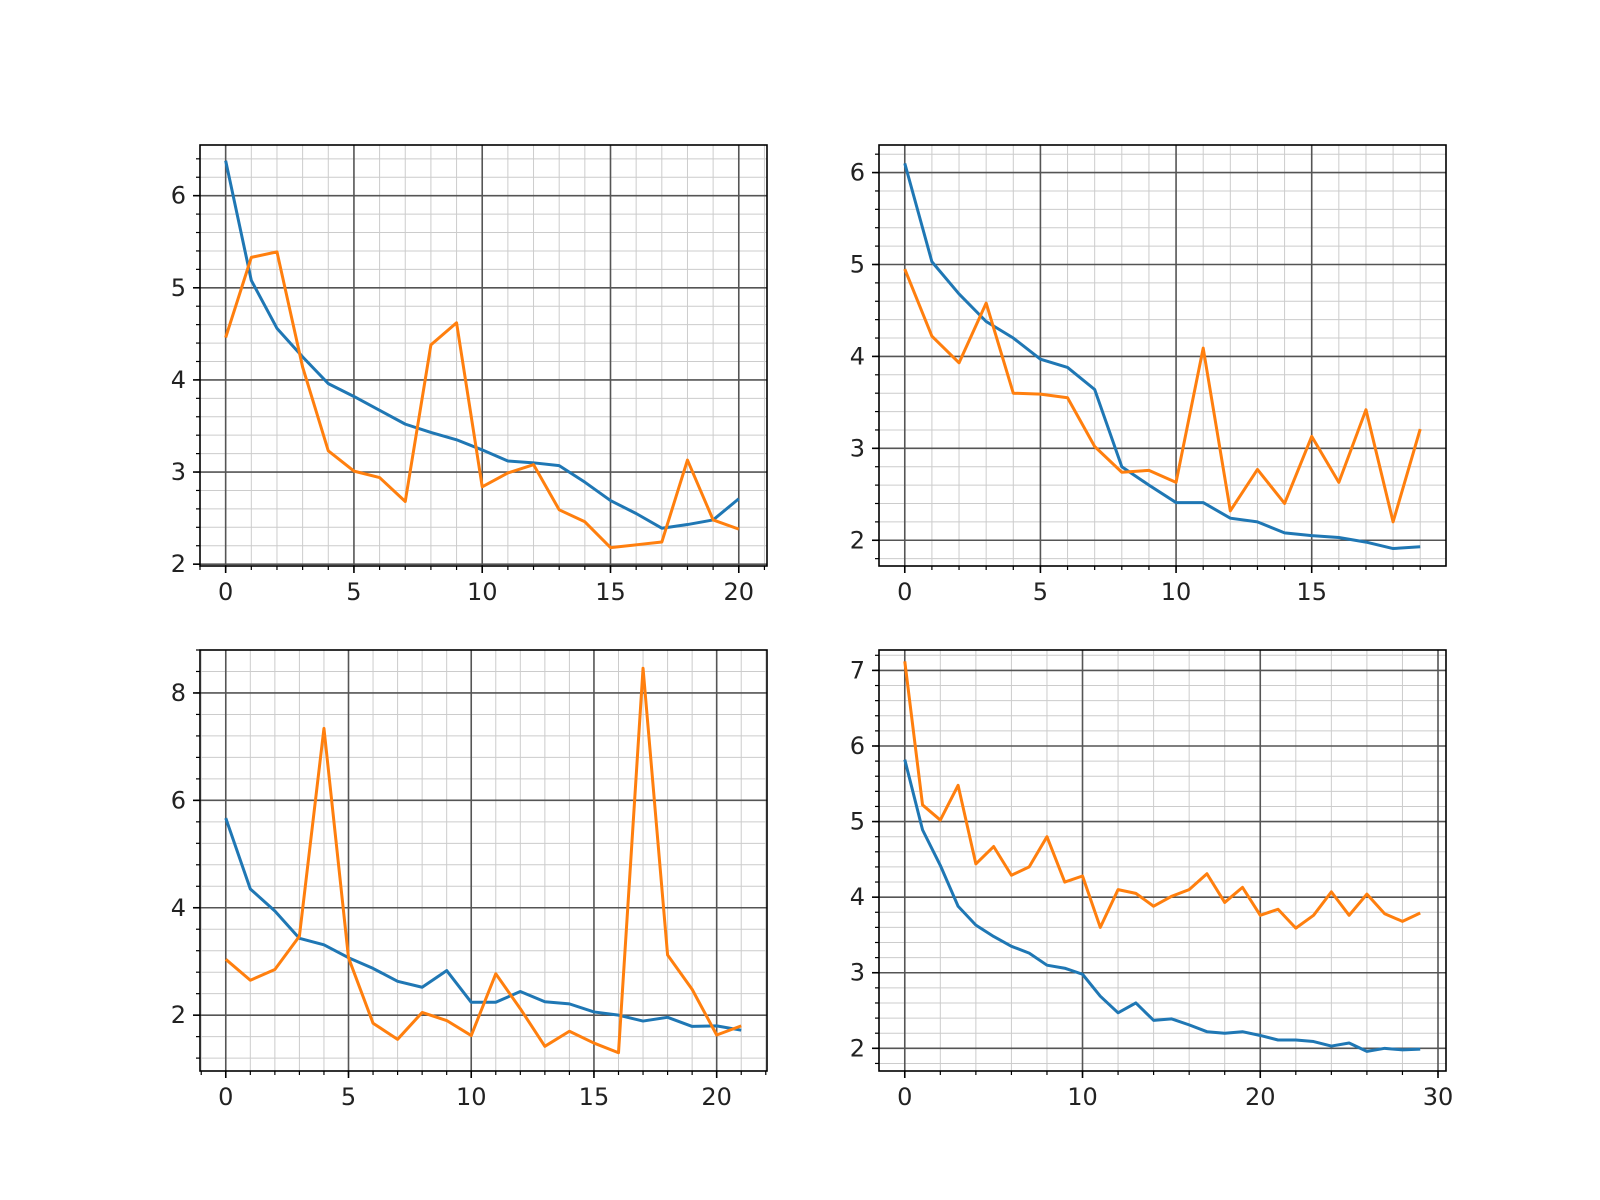 Image resolution: width=1600 pixels, height=1200 pixels. Describe the element at coordinates (1438, 1097) in the screenshot. I see `x-tick-label: 30` at that location.